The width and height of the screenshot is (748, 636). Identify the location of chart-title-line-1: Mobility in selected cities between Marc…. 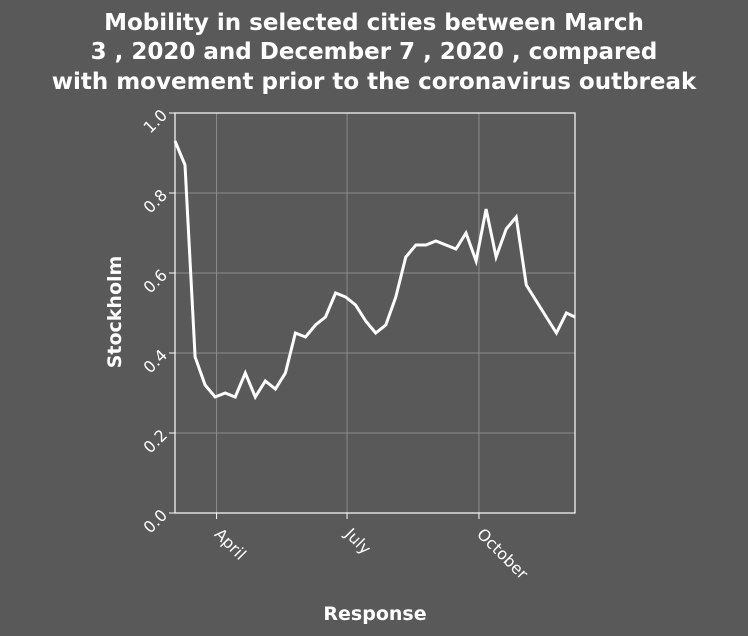
(374, 23).